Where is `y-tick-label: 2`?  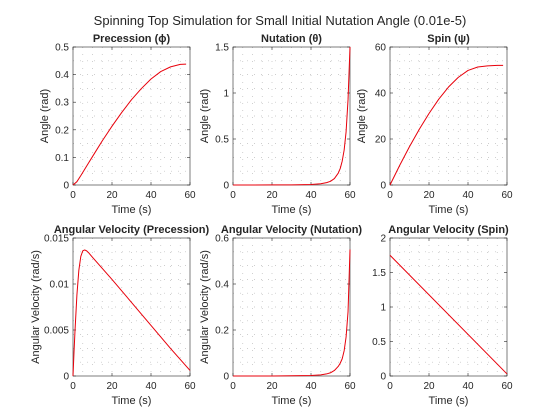
y-tick-label: 2 is located at coordinates (383, 239).